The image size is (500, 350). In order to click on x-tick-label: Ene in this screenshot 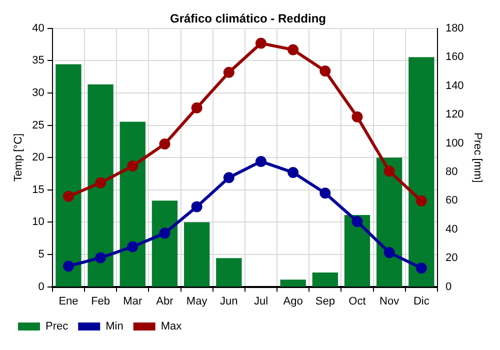, I will do `click(68, 301)`.